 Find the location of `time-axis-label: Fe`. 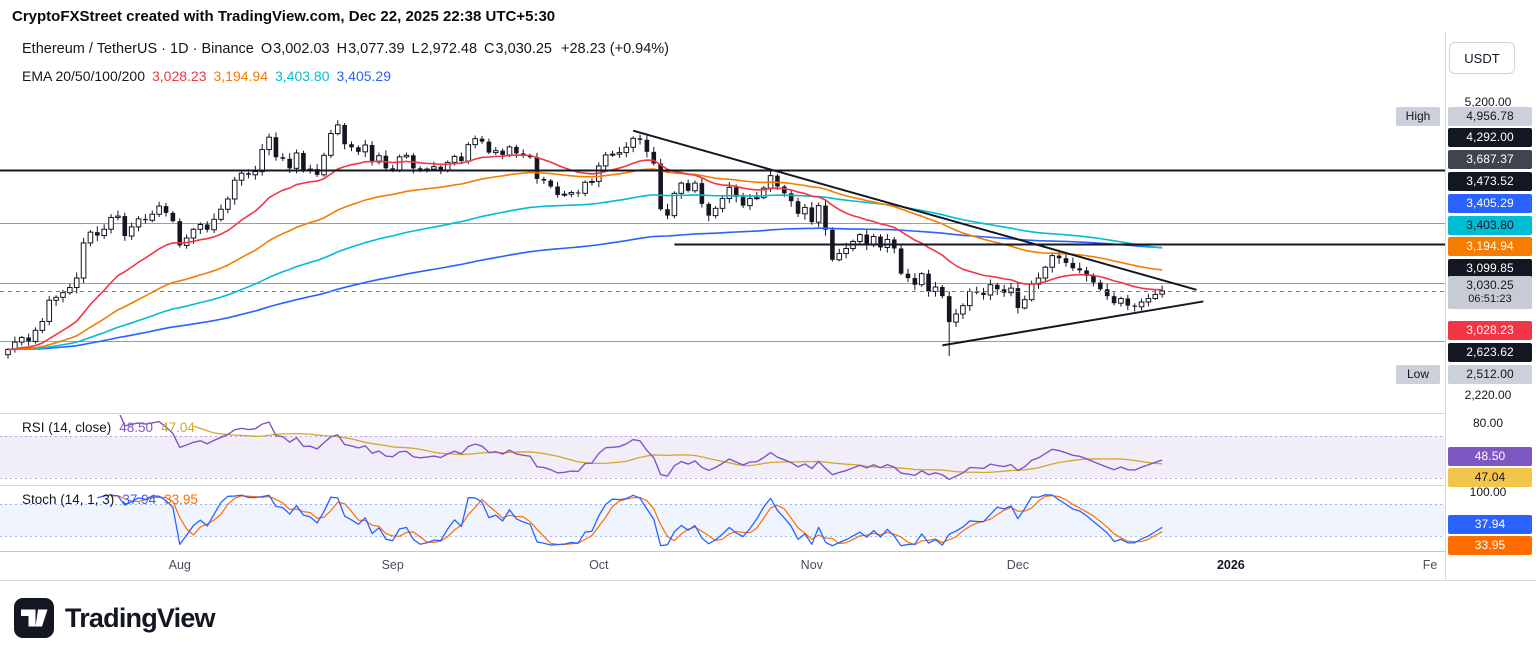

time-axis-label: Fe is located at coordinates (1430, 565).